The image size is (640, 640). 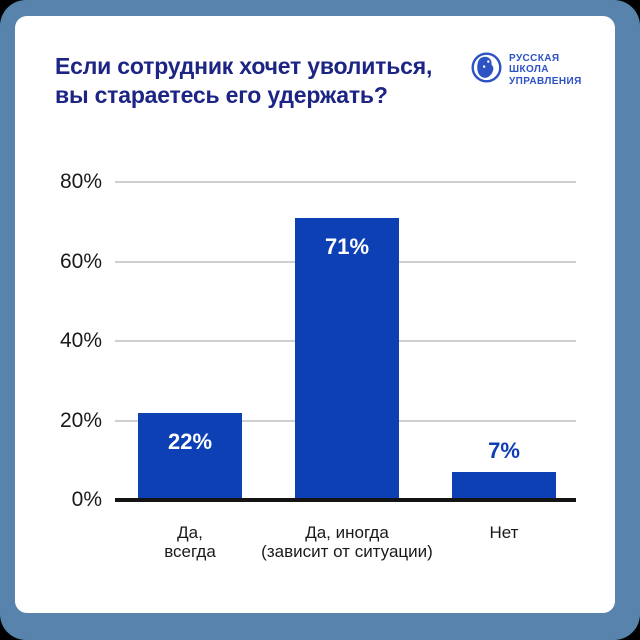 I want to click on x-axis-label-line: (зависит от ситуации), so click(x=347, y=551).